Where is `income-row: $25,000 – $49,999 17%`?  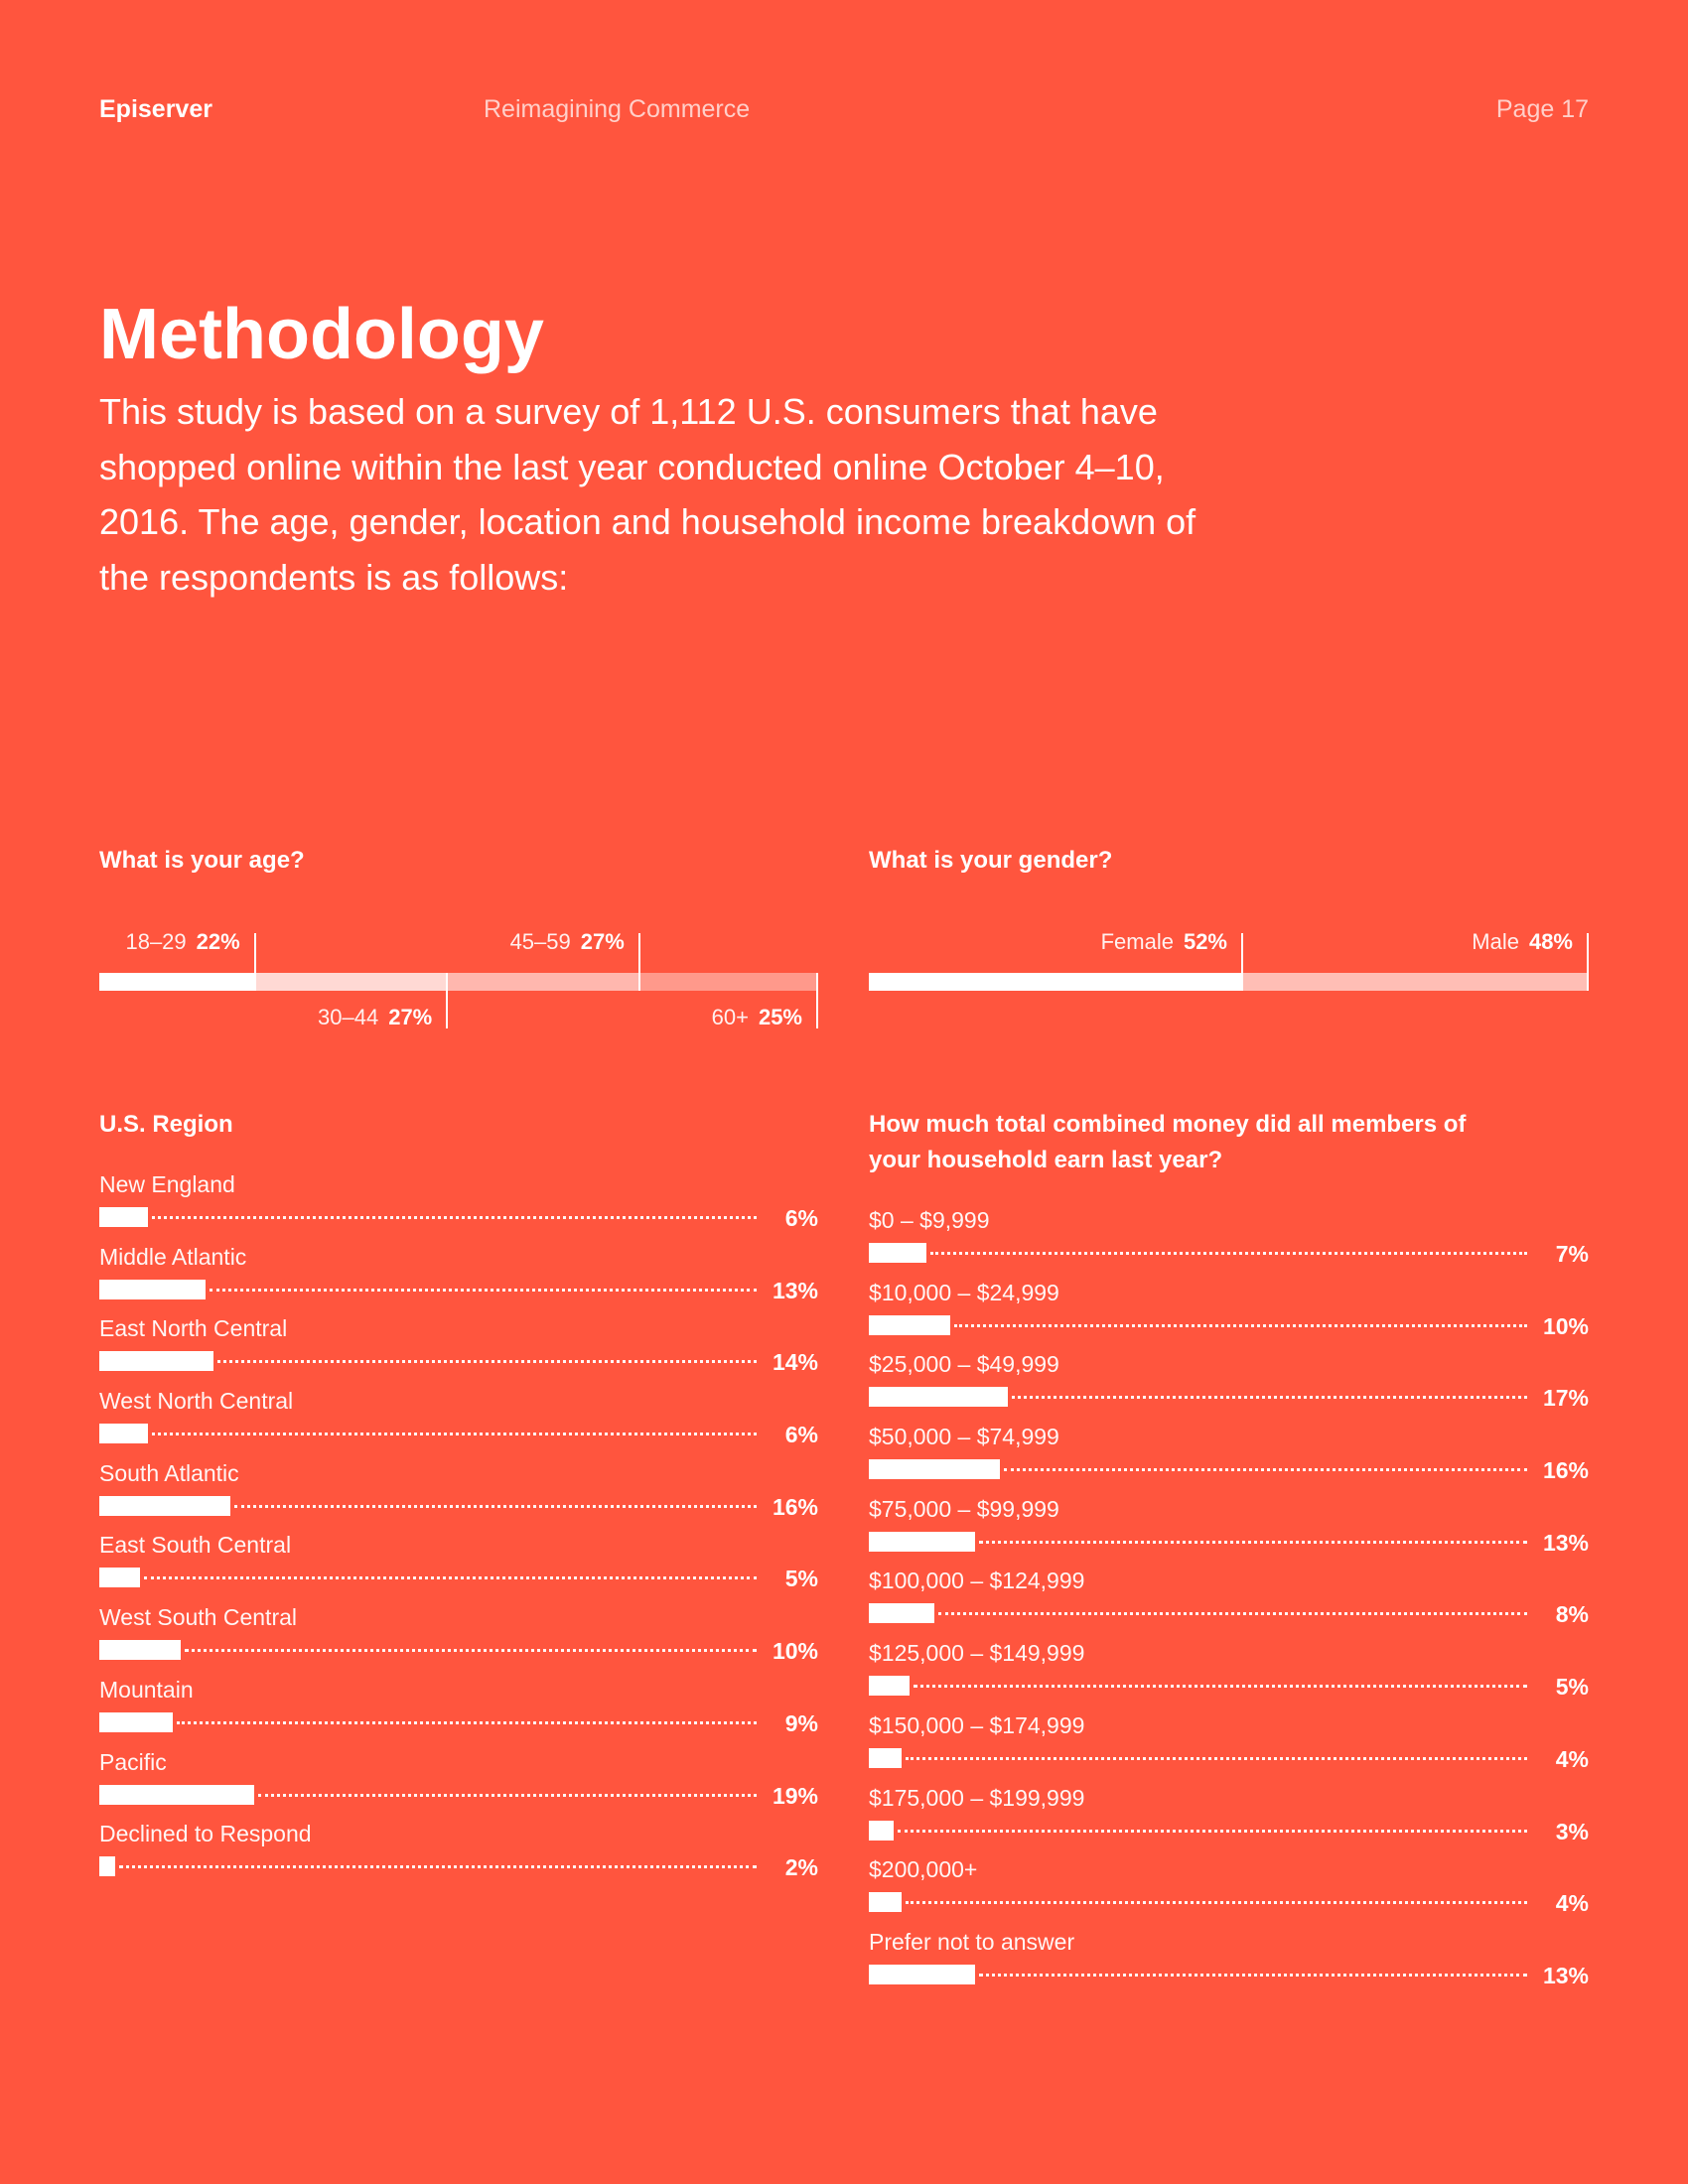
income-row: $25,000 – $49,999 17% is located at coordinates (1229, 1385).